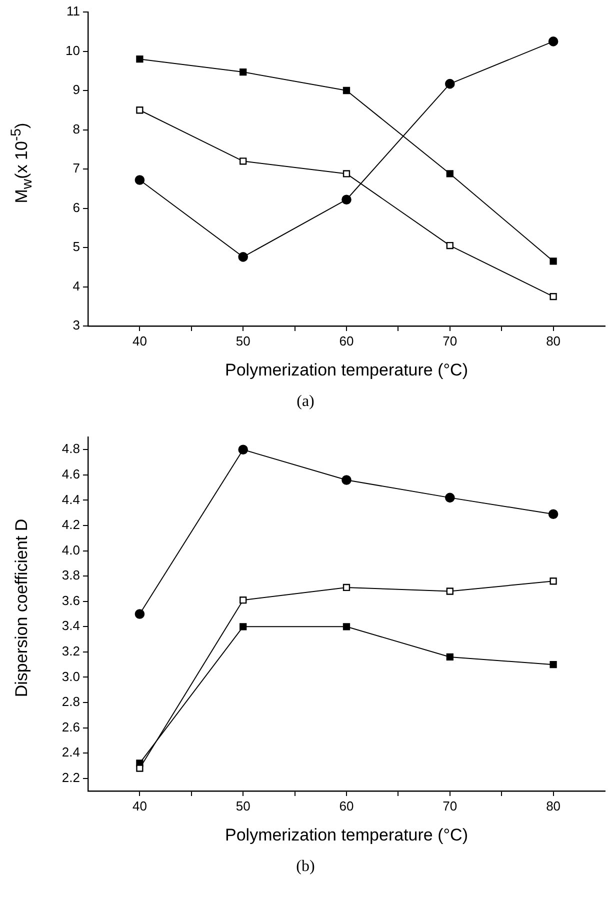  I want to click on y-tick-label: 4.0, so click(71, 550).